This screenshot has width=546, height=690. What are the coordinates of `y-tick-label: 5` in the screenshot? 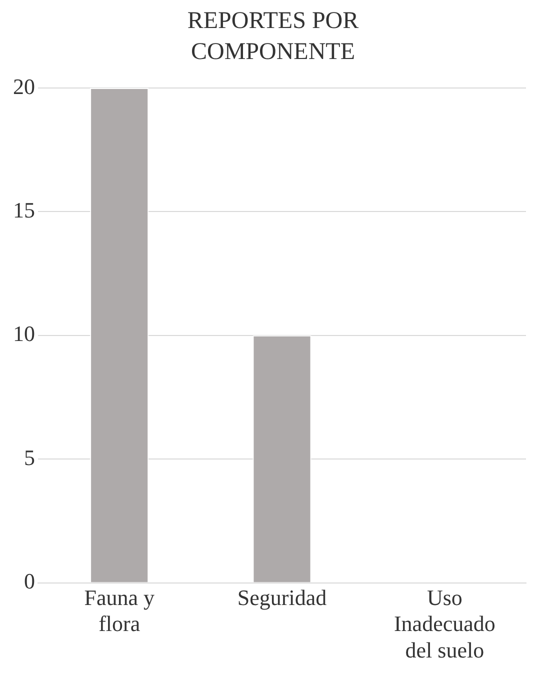 It's located at (29, 457).